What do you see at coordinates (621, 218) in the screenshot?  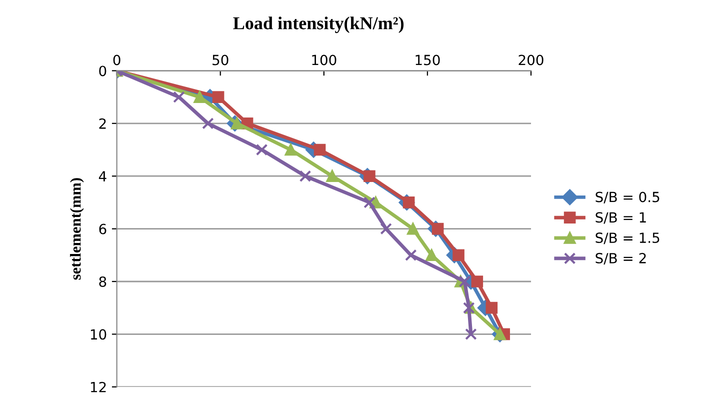 I see `legend-label: S/B = 1` at bounding box center [621, 218].